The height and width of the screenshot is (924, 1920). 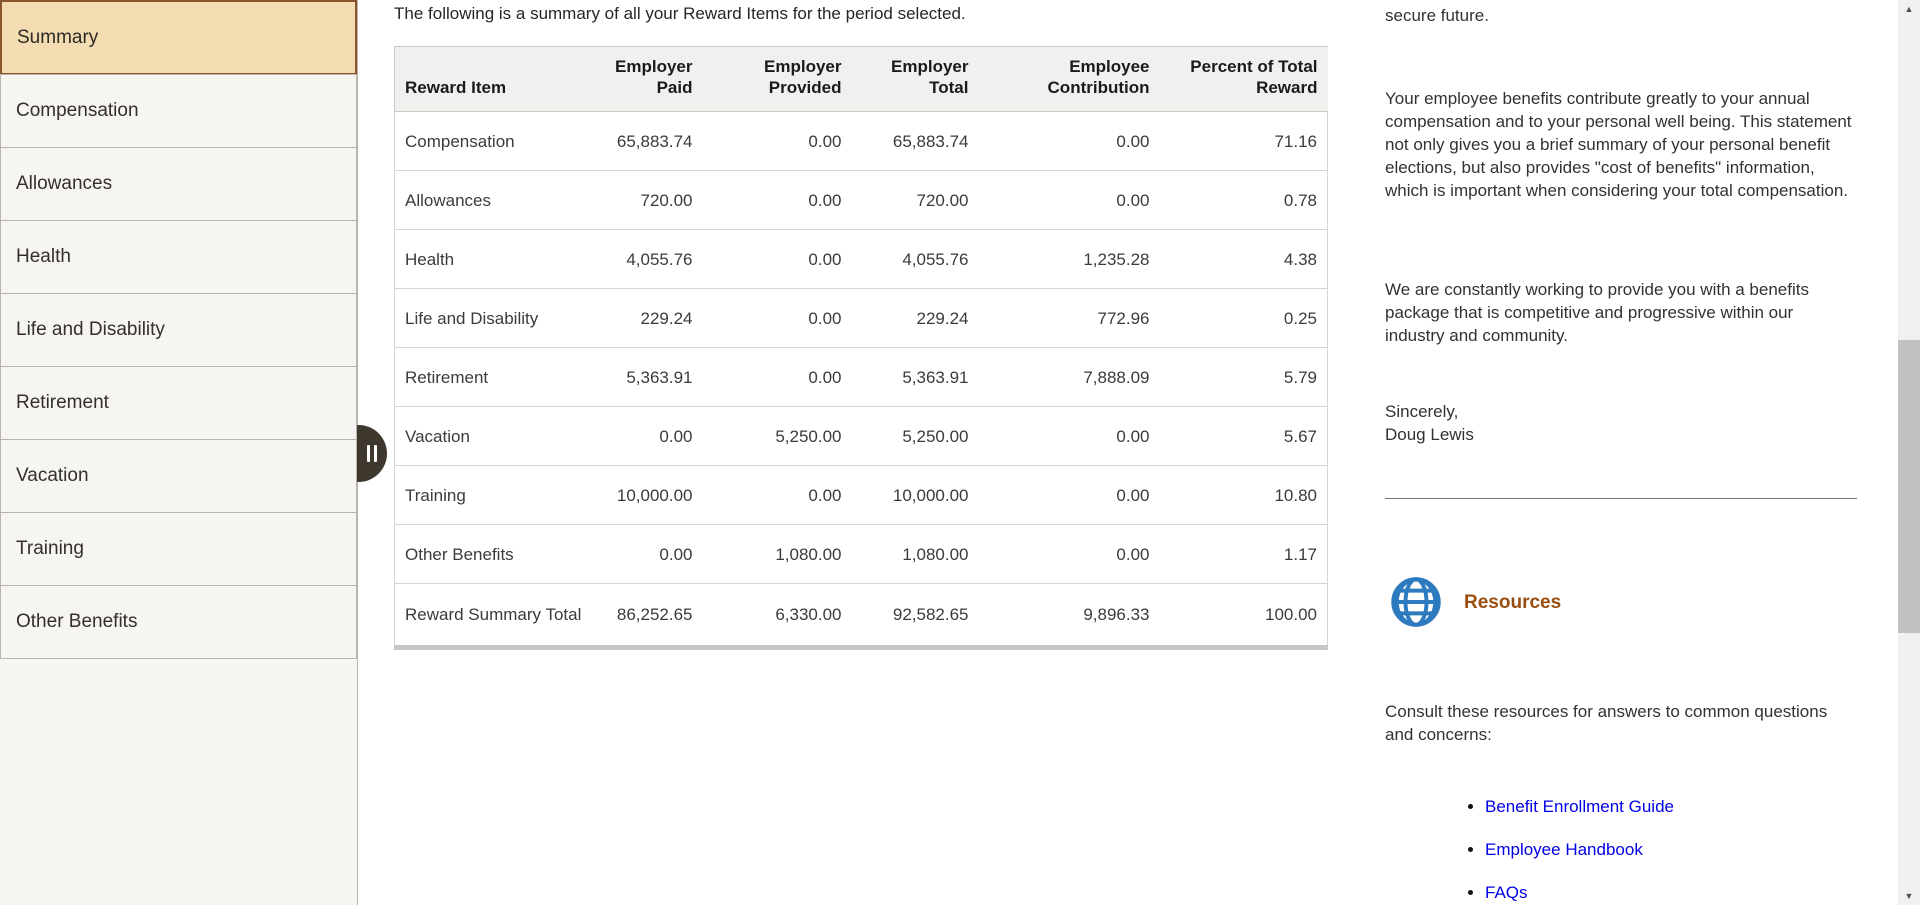 What do you see at coordinates (499, 377) in the screenshot?
I see `reward-item-cell: Retirement` at bounding box center [499, 377].